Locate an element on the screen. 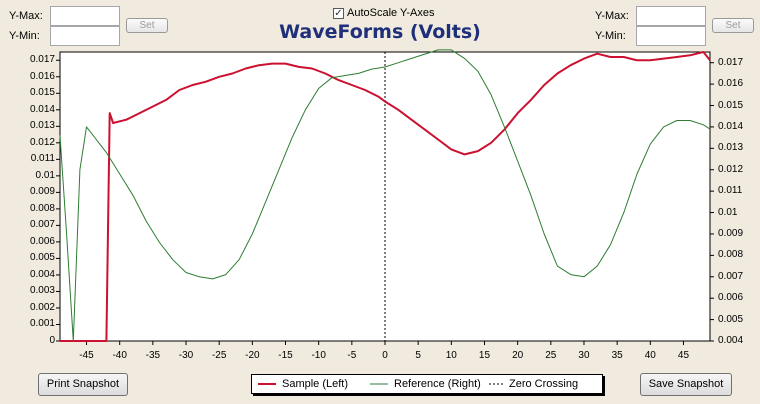  right-tick-label: 0.014 is located at coordinates (731, 126).